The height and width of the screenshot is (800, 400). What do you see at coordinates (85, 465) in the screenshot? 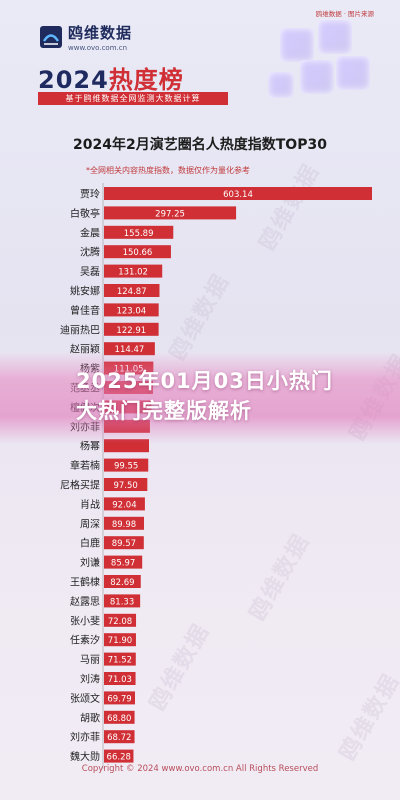
I see `category-label: 章若楠` at bounding box center [85, 465].